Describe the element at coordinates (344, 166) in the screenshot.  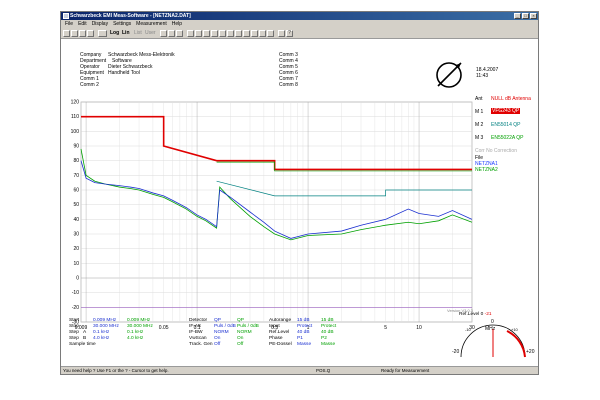
I see `limit-line` at that location.